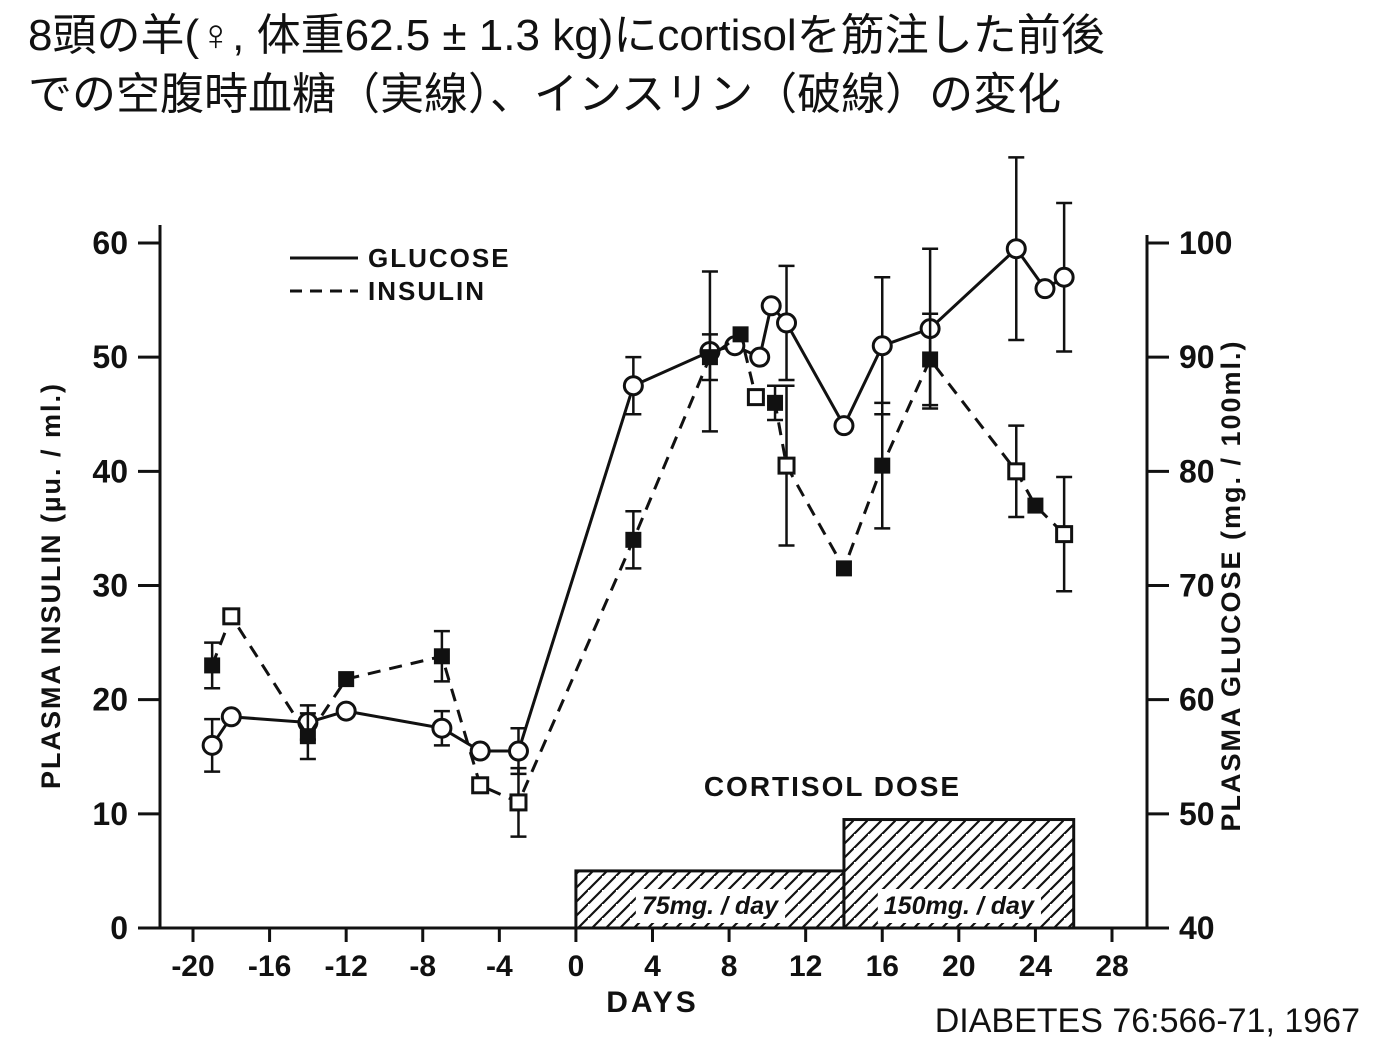 This screenshot has width=1394, height=1059. Describe the element at coordinates (1197, 928) in the screenshot. I see `y-right-tick-label: 40` at that location.